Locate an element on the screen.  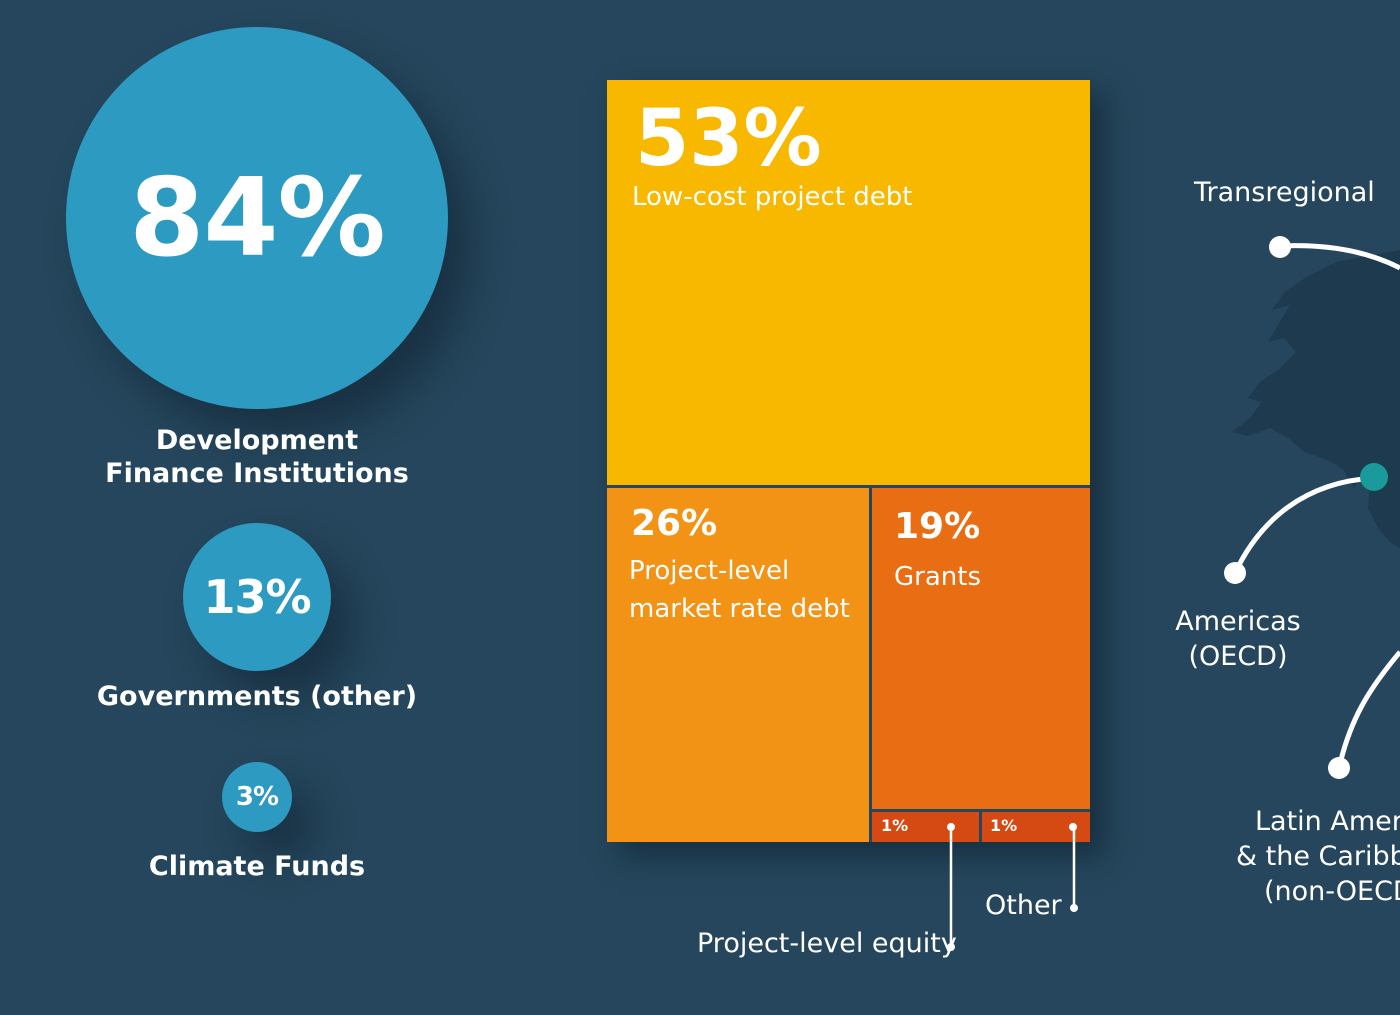
project-equity-marker is located at coordinates (951, 827).